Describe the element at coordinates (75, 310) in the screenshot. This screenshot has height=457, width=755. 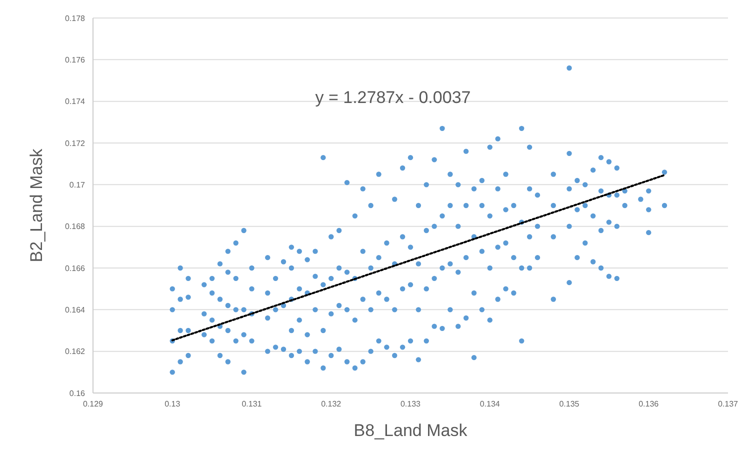
I see `y-tick-label: 0.164` at that location.